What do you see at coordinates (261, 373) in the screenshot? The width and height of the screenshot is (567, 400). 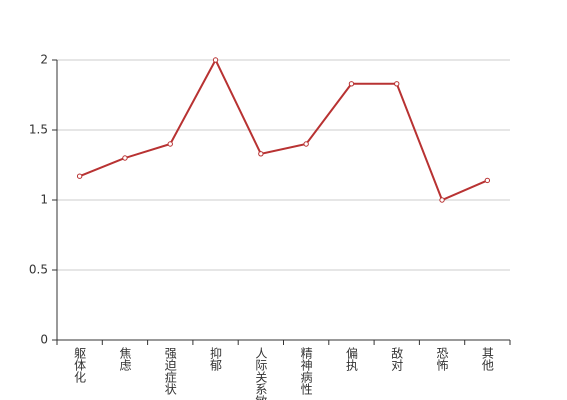 I see `x-tick-label: 人际关系敏感` at bounding box center [261, 373].